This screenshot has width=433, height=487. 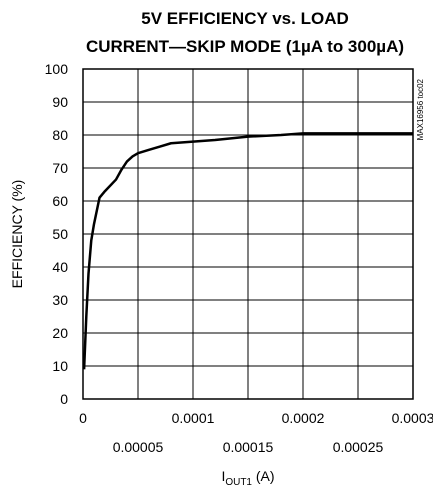 I want to click on x-axis-label-unit: (A), so click(x=263, y=476).